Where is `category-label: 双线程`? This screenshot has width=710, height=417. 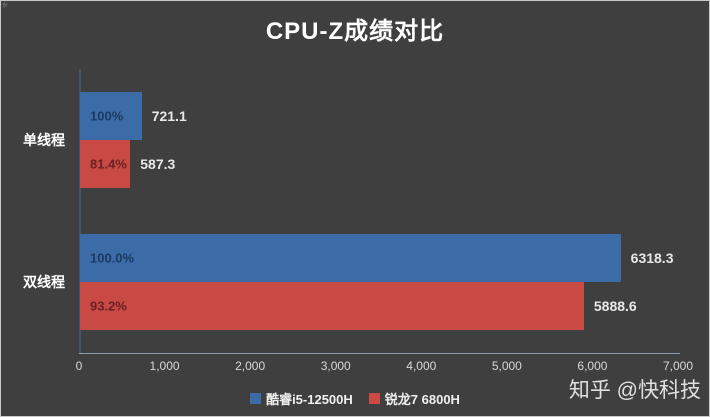 category-label: 双线程 is located at coordinates (44, 282).